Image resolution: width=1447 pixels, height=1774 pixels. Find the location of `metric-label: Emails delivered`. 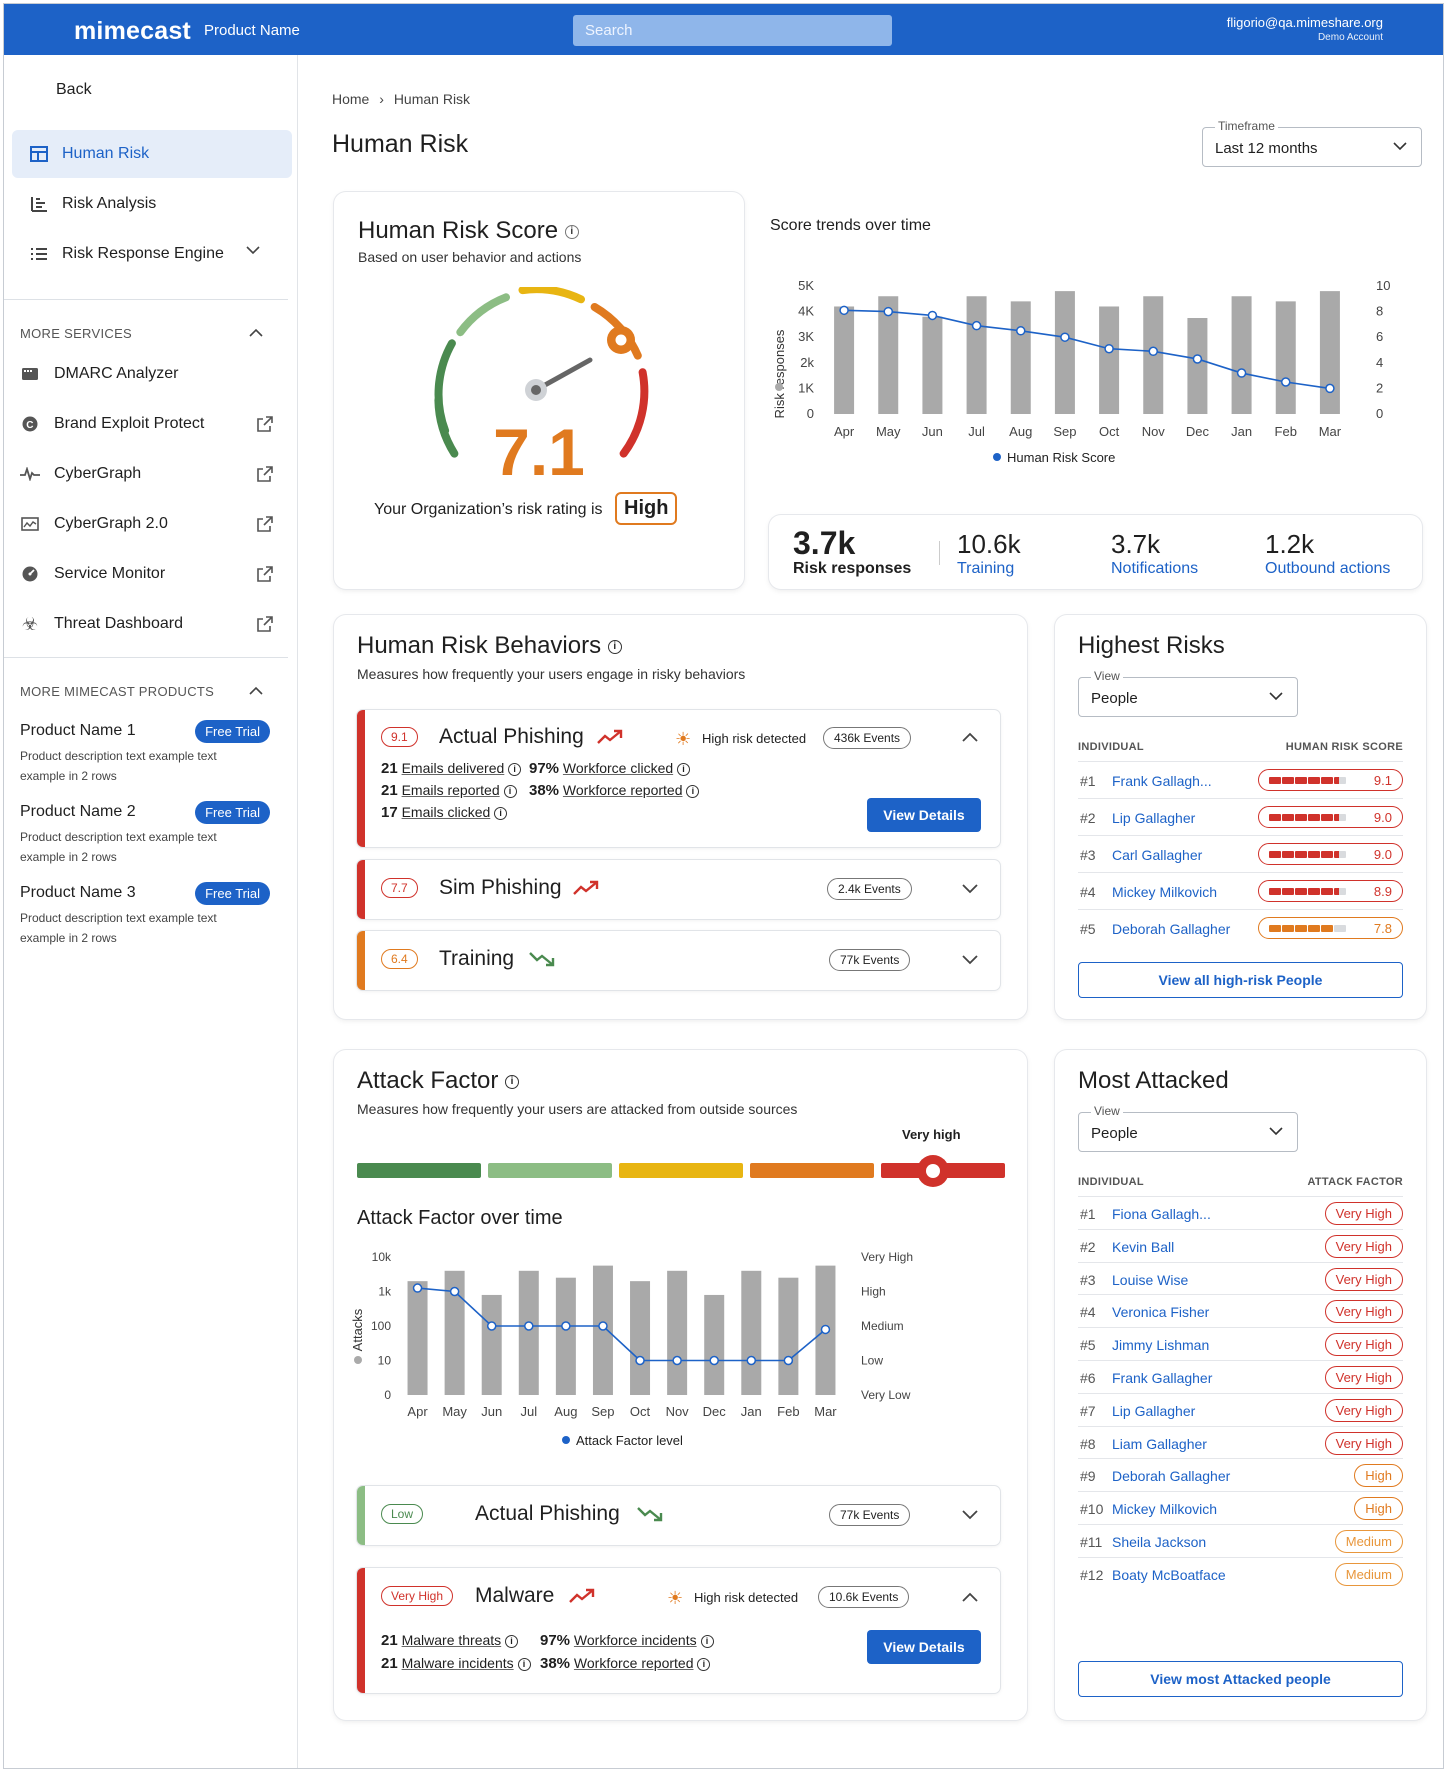

metric-label: Emails delivered is located at coordinates (453, 768).